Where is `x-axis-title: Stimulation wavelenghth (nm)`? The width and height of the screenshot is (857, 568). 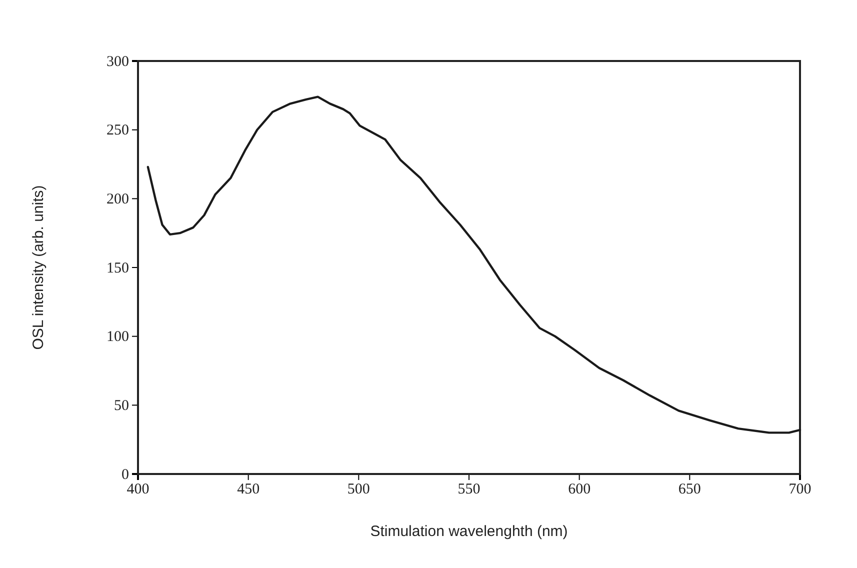 x-axis-title: Stimulation wavelenghth (nm) is located at coordinates (469, 531).